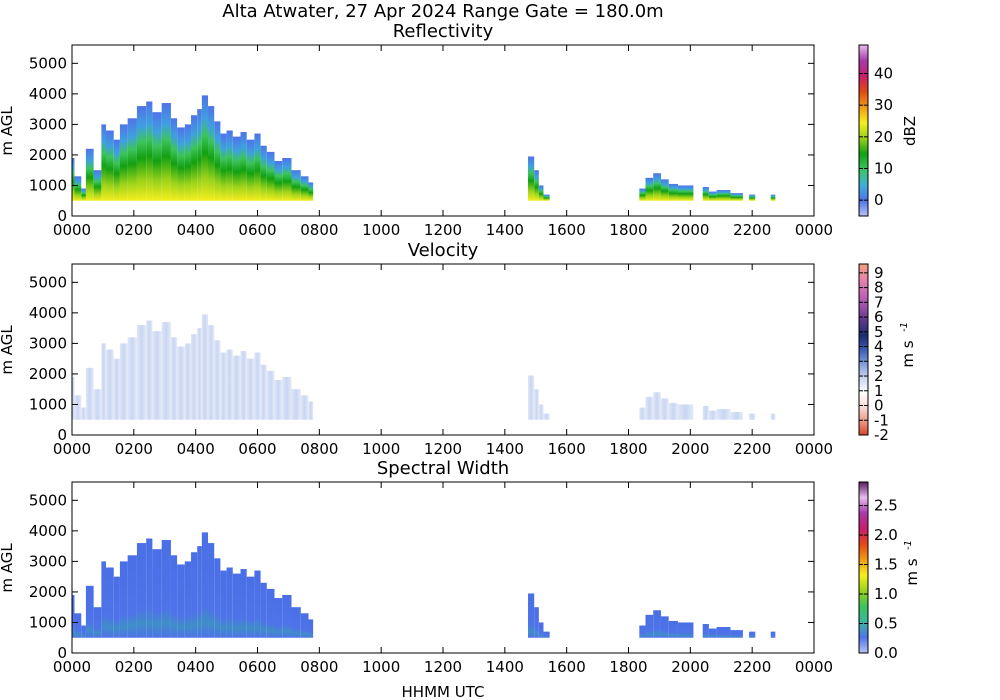 The width and height of the screenshot is (1000, 700). Describe the element at coordinates (879, 332) in the screenshot. I see `colorbar-tick-label: 5` at that location.